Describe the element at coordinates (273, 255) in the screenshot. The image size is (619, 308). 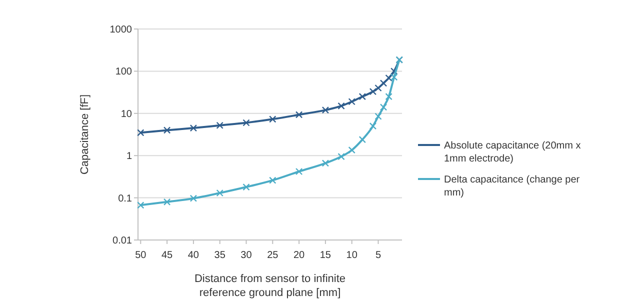
I see `x-tick-label: 25` at that location.